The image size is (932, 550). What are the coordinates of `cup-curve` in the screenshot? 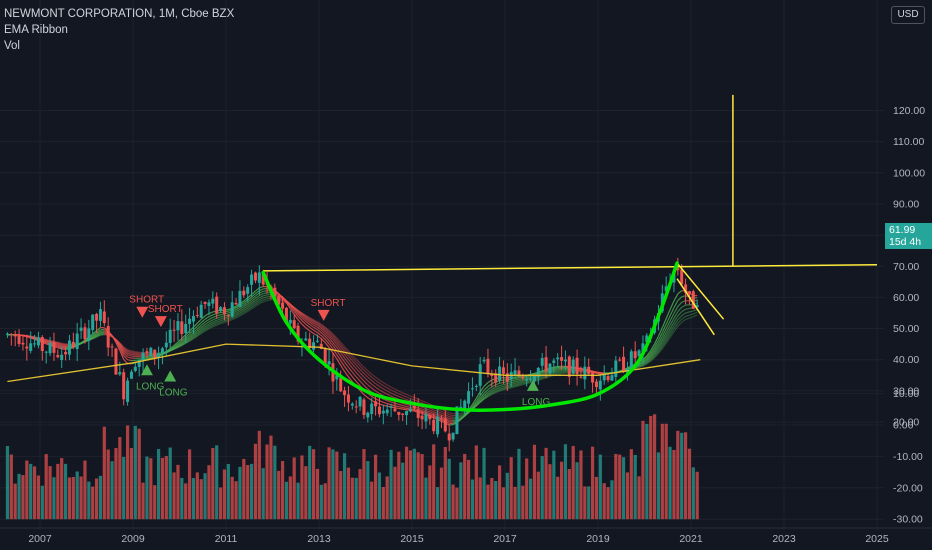 It's located at (470, 336).